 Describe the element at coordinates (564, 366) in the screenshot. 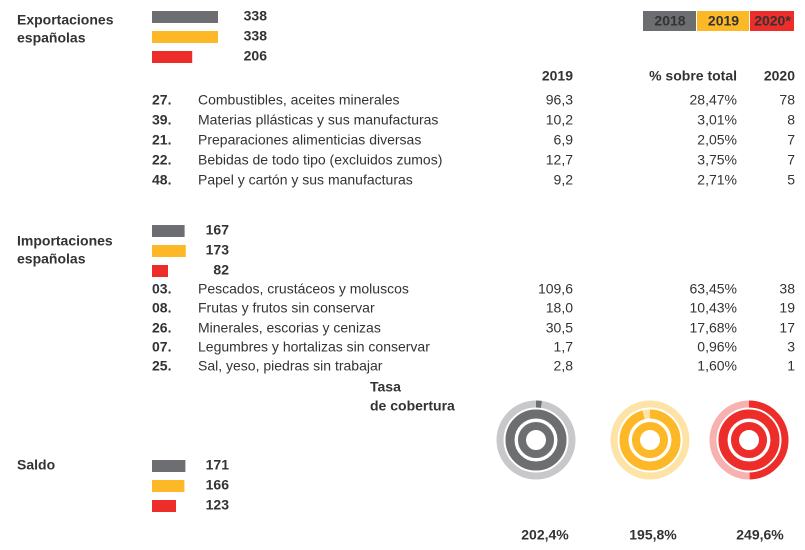

I see `row-value: 2,8` at that location.